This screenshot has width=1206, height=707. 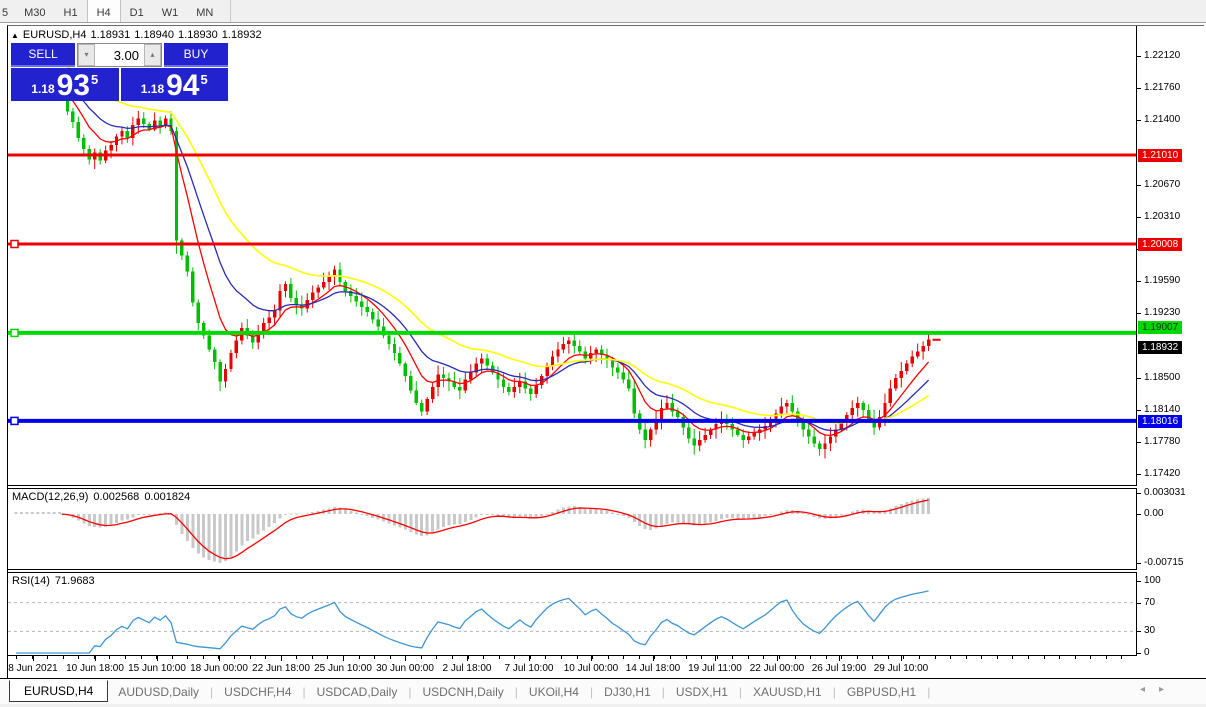 I want to click on chart-tab-eurusd: EURUSD,H4, so click(x=59, y=691).